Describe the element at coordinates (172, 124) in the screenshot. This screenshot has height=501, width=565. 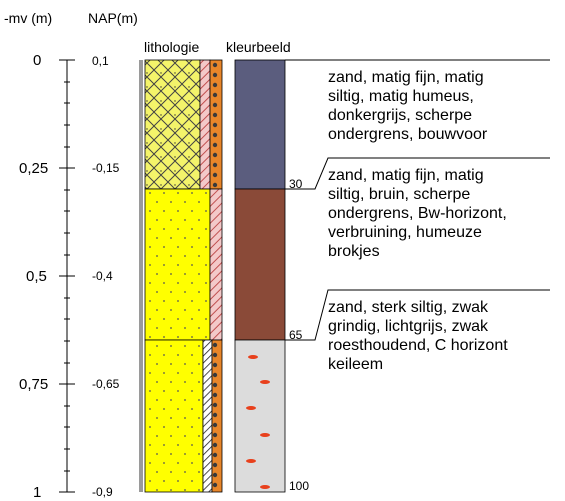
I see `lithology-layer-1-sand-humic` at that location.